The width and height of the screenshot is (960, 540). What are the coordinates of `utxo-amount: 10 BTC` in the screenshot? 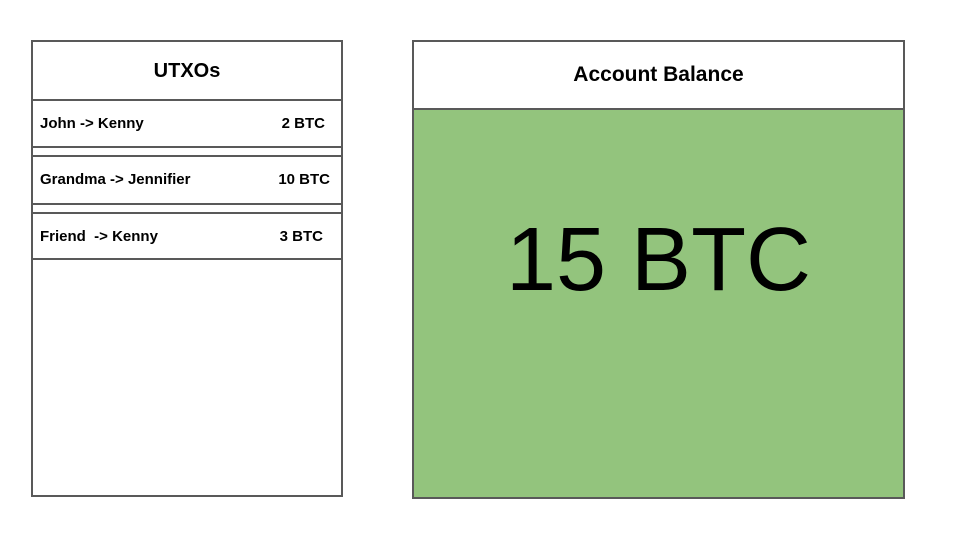 It's located at (304, 179).